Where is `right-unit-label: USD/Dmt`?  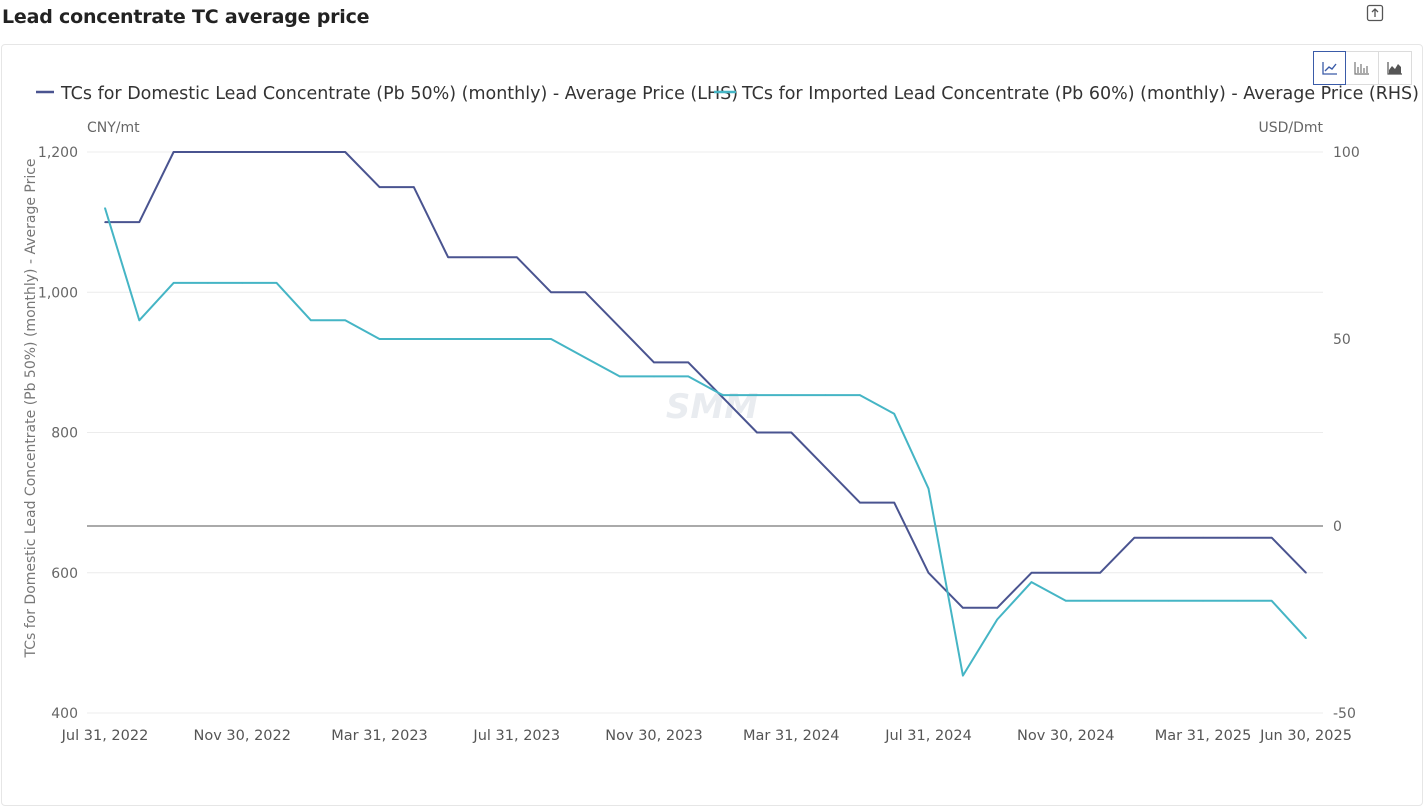
right-unit-label: USD/Dmt is located at coordinates (1290, 128).